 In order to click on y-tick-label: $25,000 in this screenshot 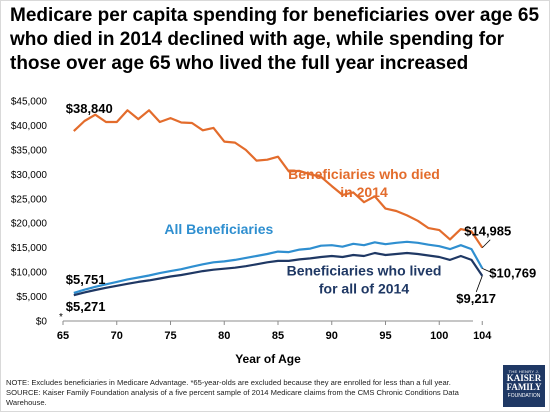, I will do `click(29, 199)`.